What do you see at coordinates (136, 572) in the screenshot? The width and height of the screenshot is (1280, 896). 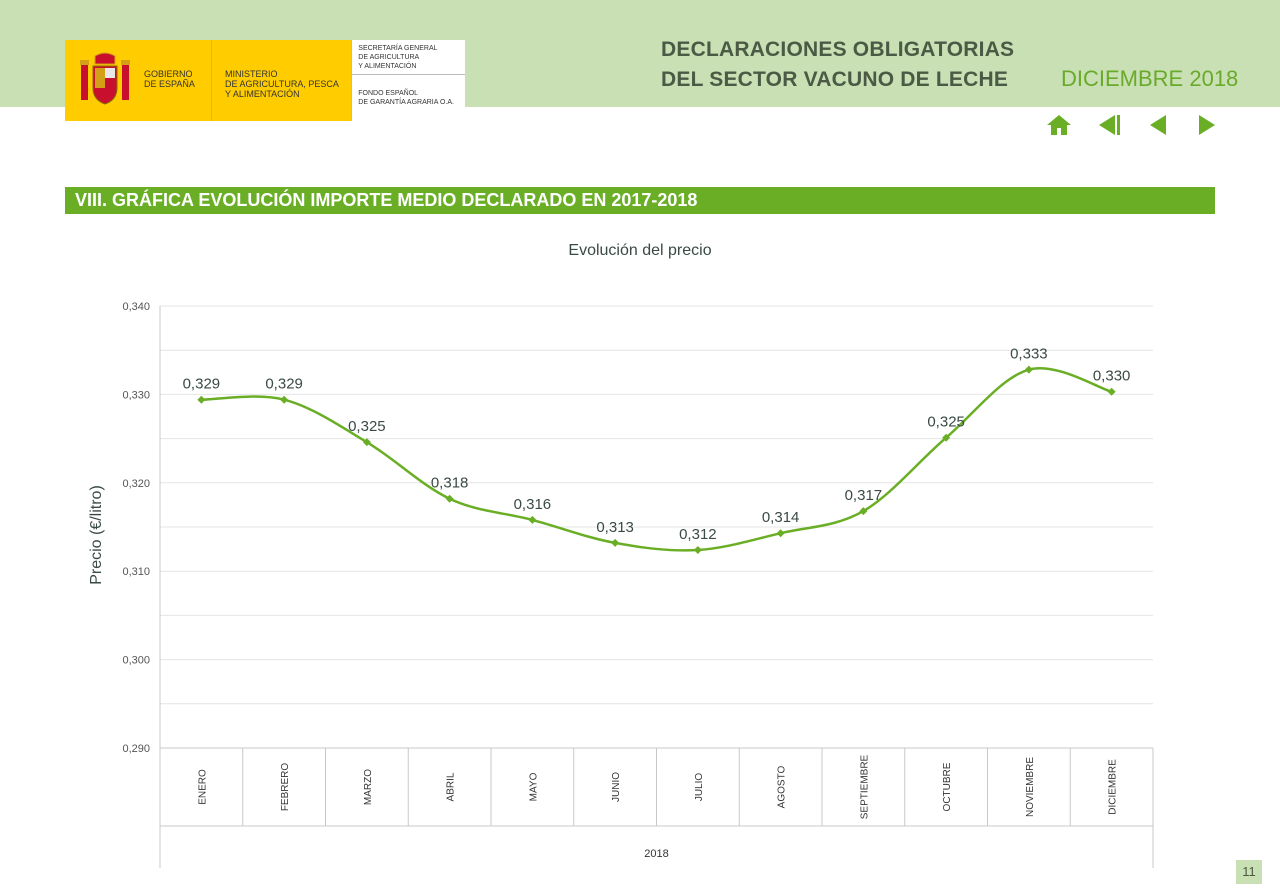 I see `y-tick-label: 0,310` at bounding box center [136, 572].